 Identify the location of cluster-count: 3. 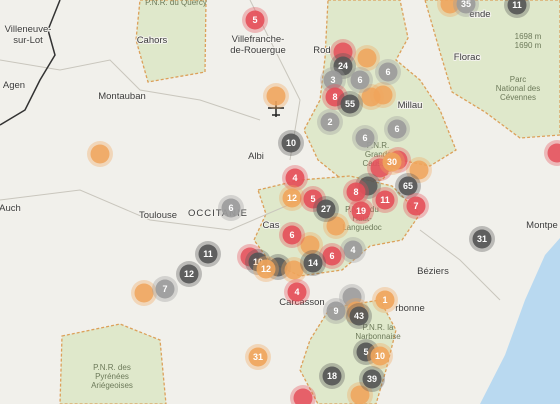
(332, 80).